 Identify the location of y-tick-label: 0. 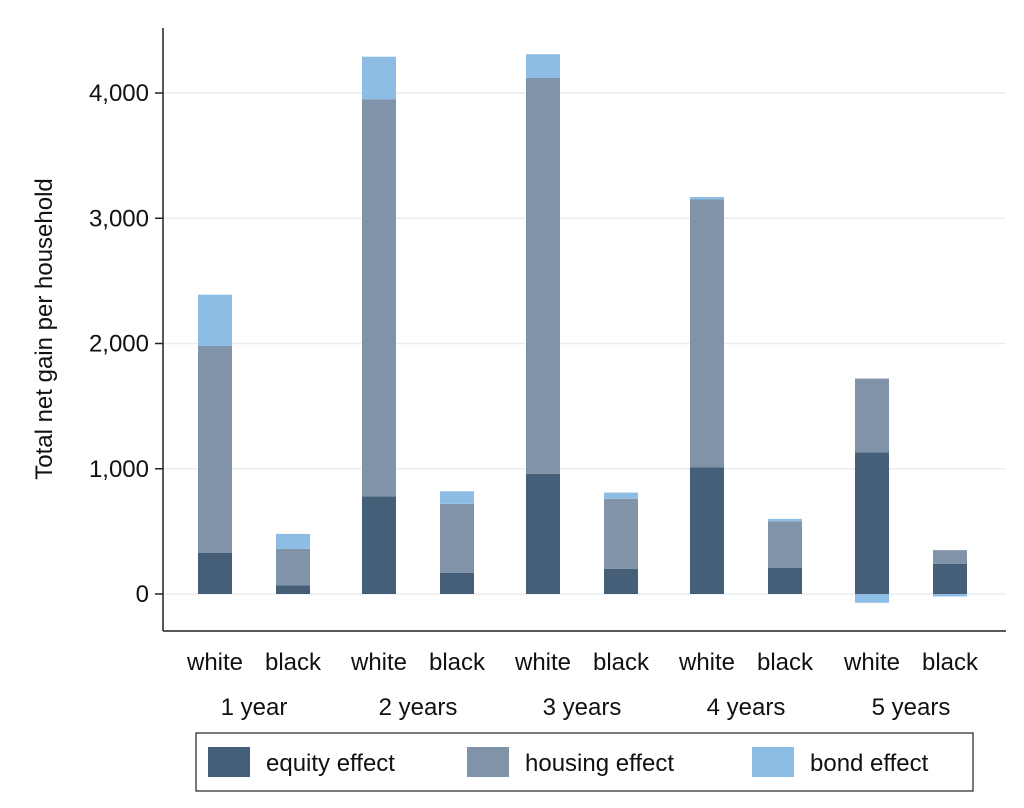
(142, 594).